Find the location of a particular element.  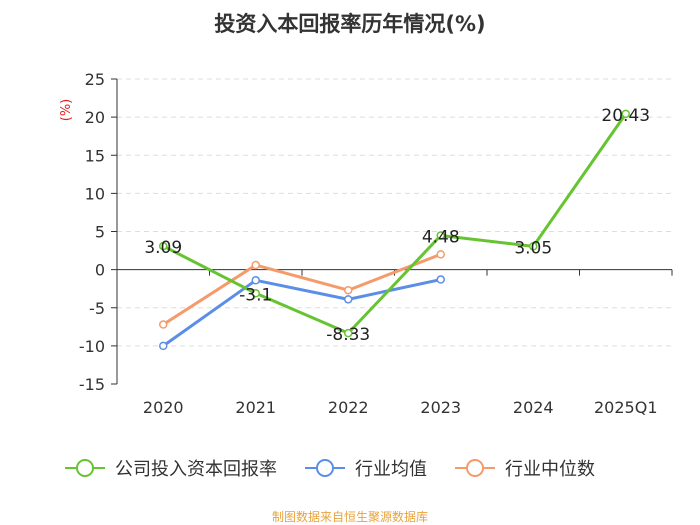

y-tick-label: 5 is located at coordinates (100, 232).